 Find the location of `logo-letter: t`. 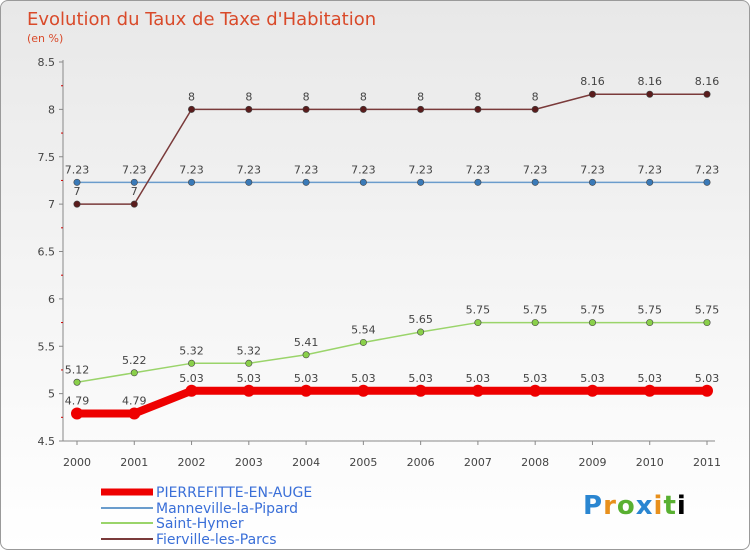

logo-letter: t is located at coordinates (670, 506).